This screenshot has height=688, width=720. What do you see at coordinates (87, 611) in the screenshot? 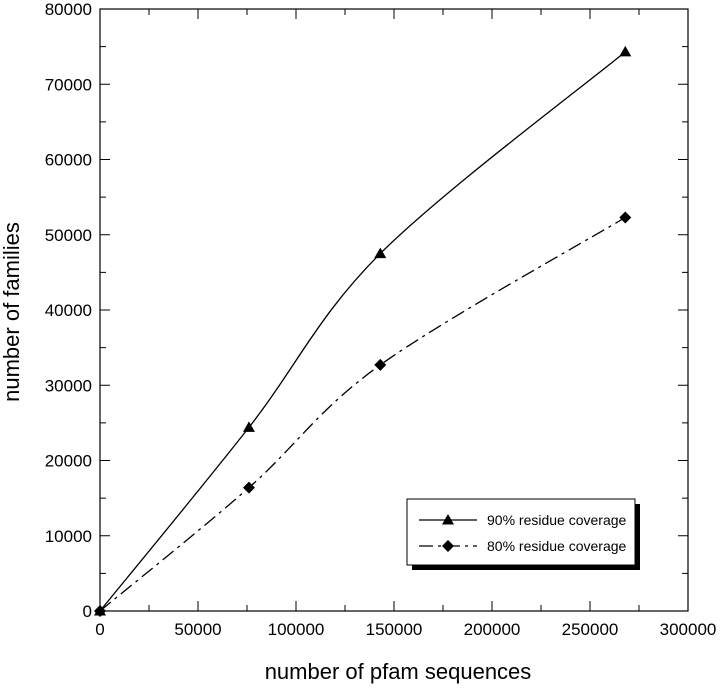
I see `y-tick-label: 0` at bounding box center [87, 611].